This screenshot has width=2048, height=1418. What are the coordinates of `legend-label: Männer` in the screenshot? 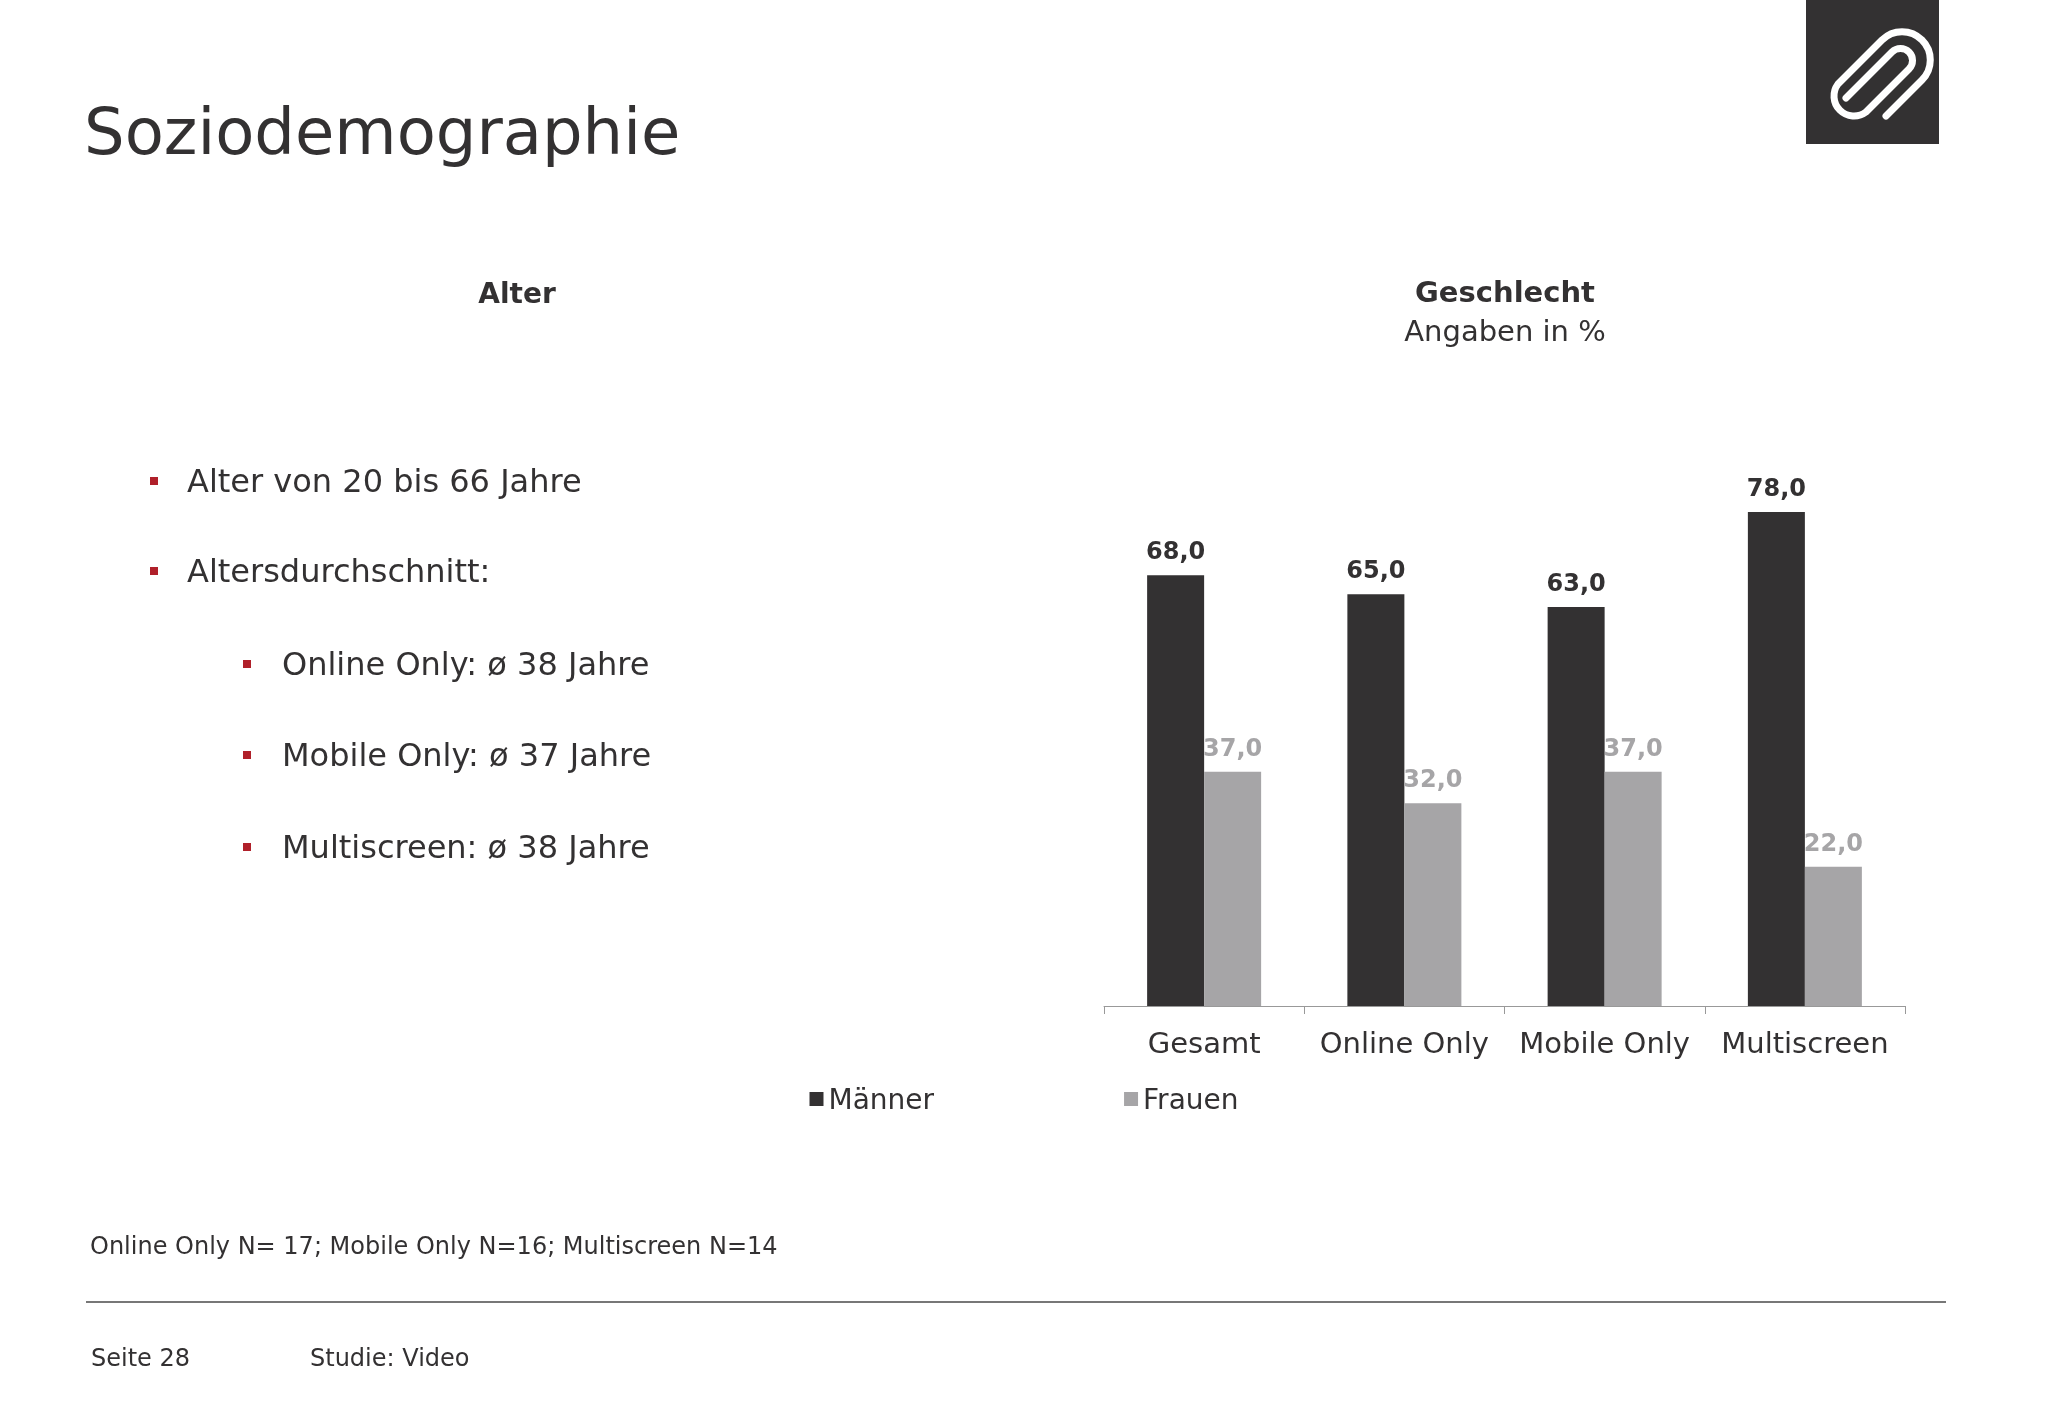 It's located at (881, 1099).